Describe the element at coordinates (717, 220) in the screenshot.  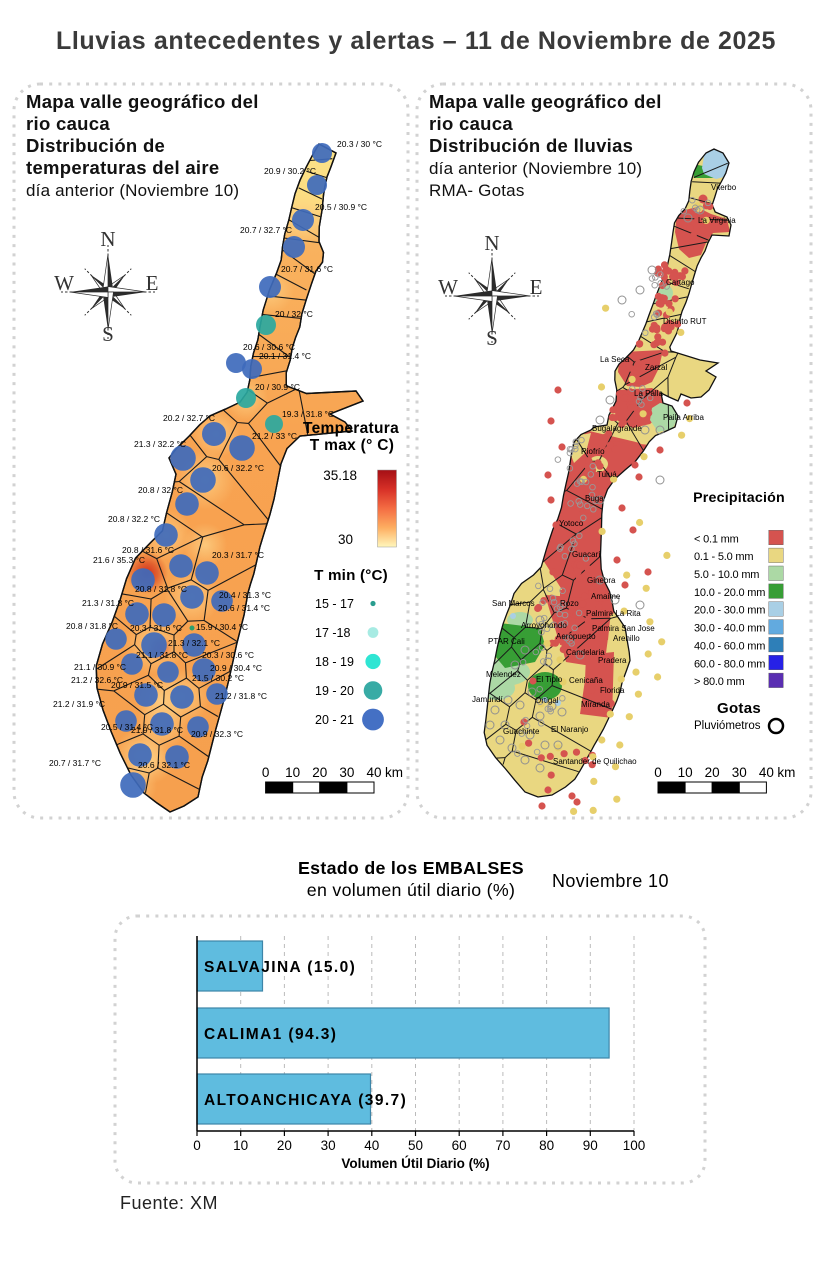
I see `svg-text: La Virginia` at that location.